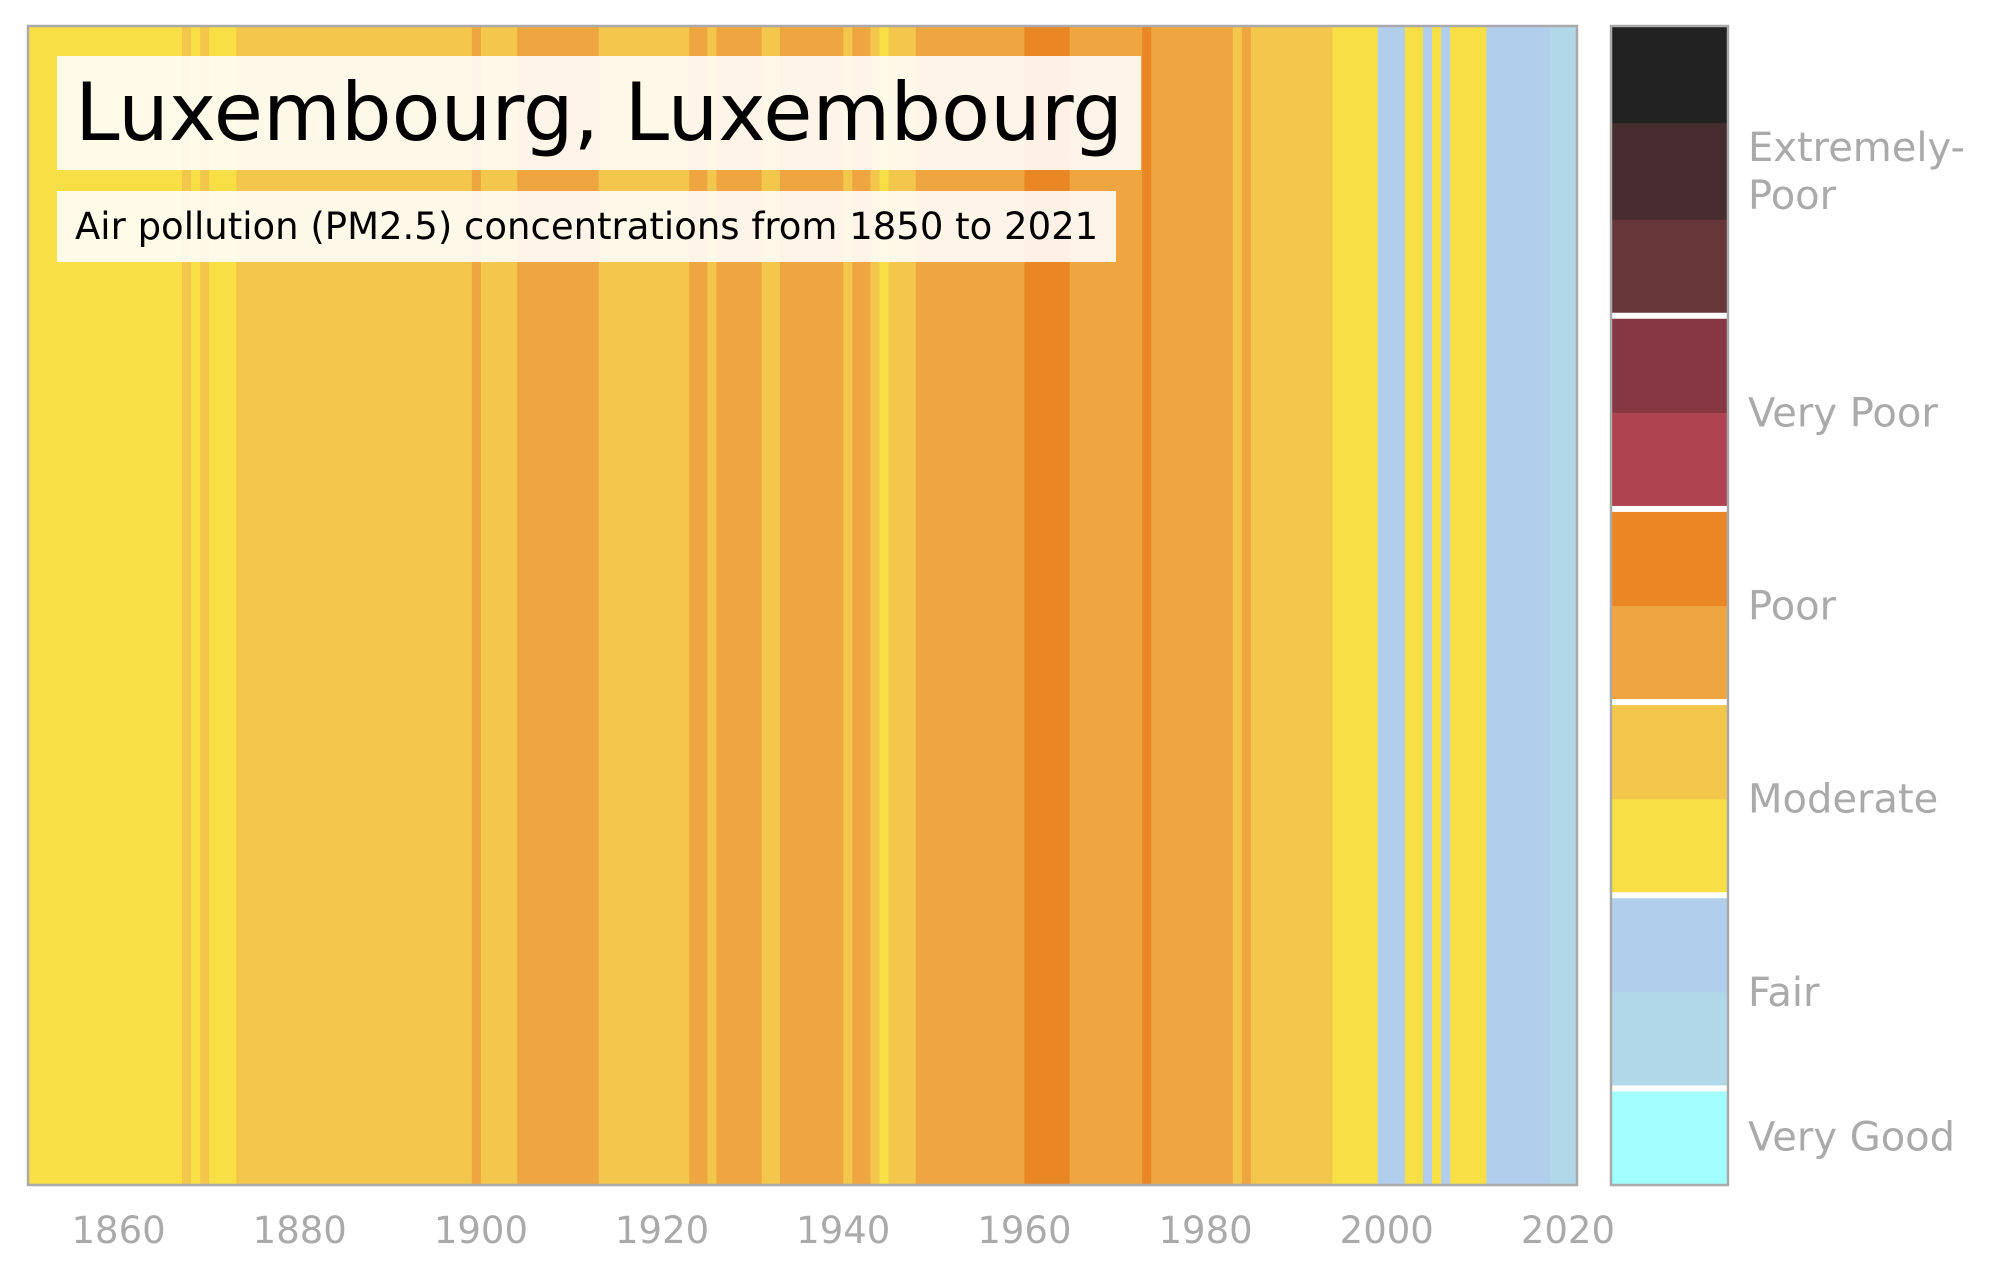 This screenshot has height=1268, width=2016. I want to click on x-tick-label-1860: 1860, so click(118, 1230).